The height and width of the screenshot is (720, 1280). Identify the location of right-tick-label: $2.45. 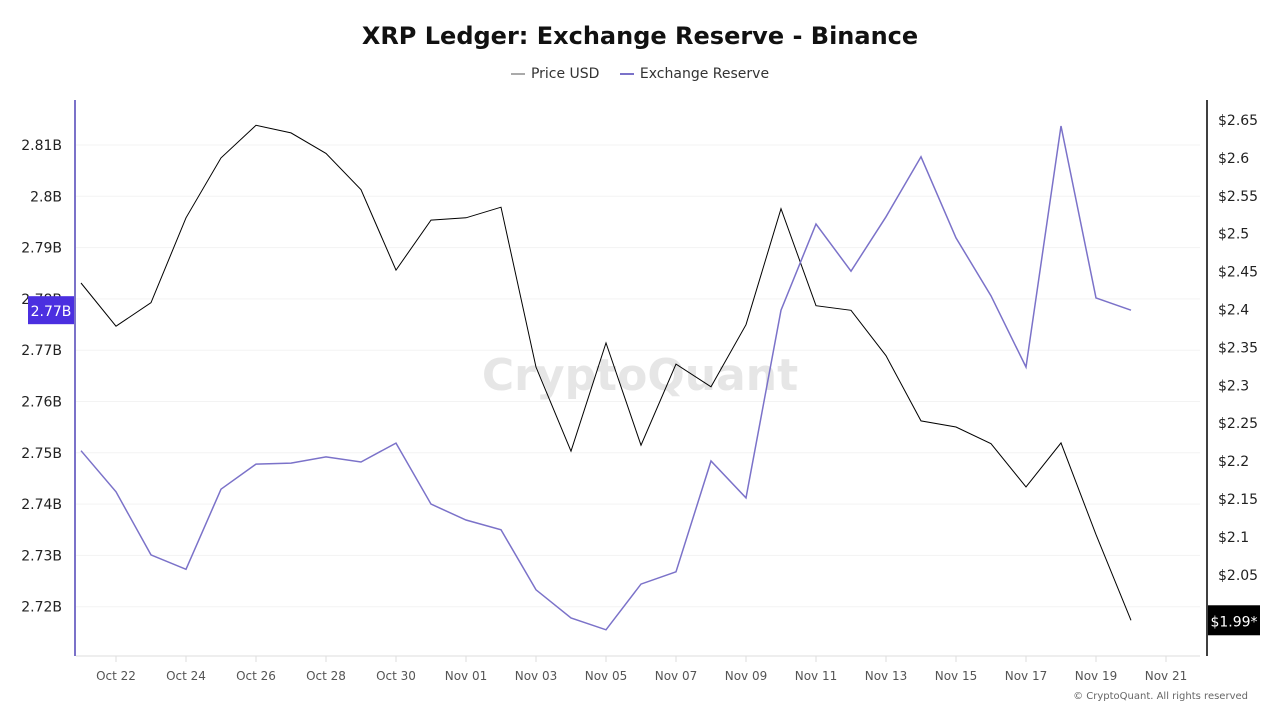
(1238, 273).